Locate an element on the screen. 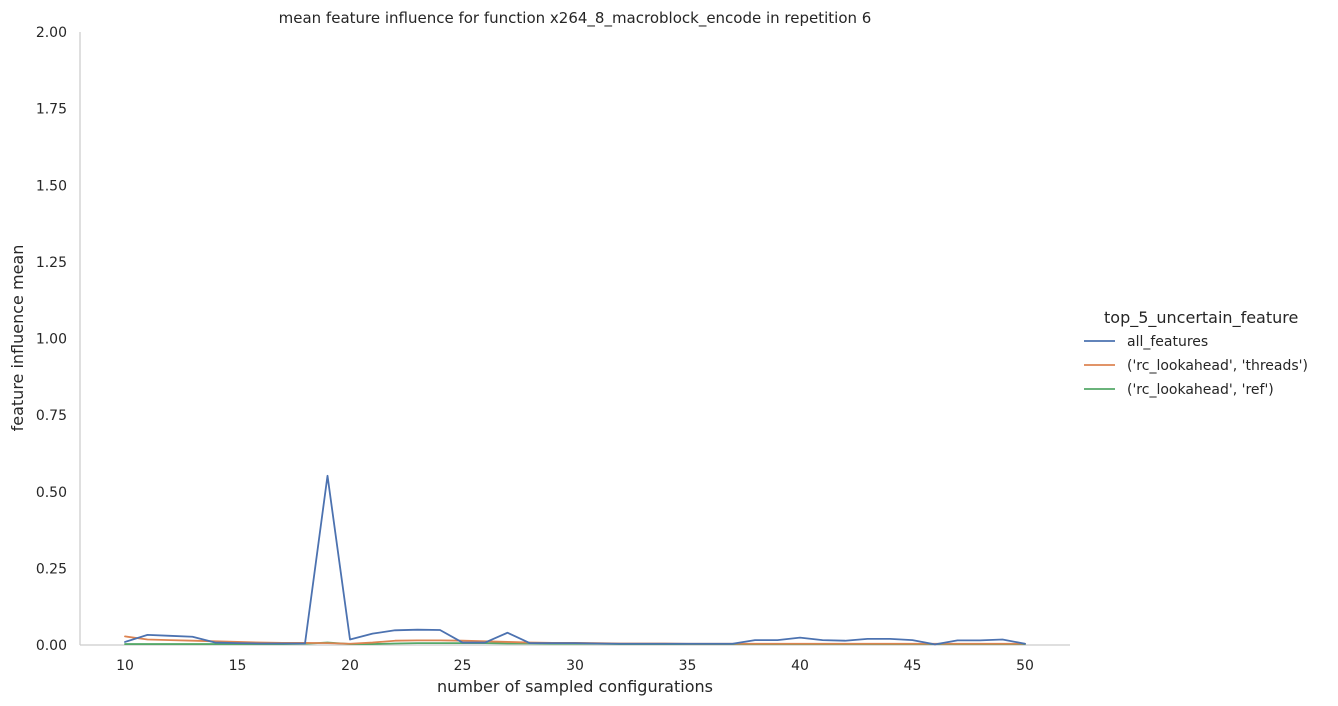  y-tick-label: 1.50 is located at coordinates (51, 186).